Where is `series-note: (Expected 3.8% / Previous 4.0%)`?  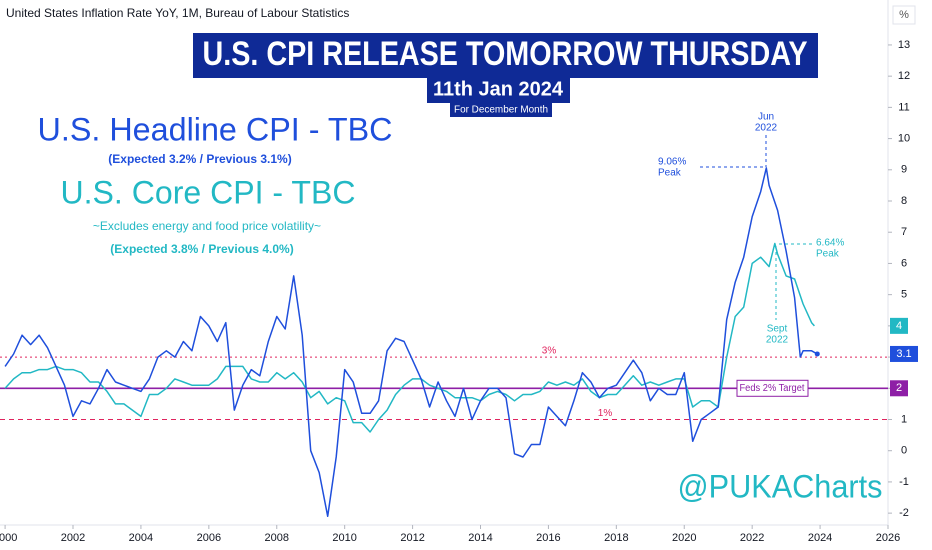
series-note: (Expected 3.8% / Previous 4.0%) is located at coordinates (201, 249).